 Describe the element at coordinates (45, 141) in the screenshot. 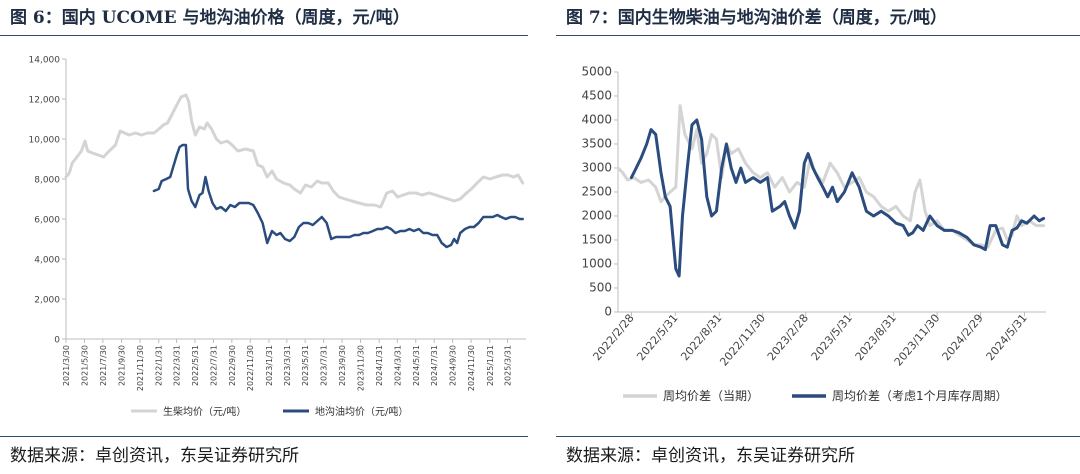

I see `y-tick-label: 10,000` at that location.